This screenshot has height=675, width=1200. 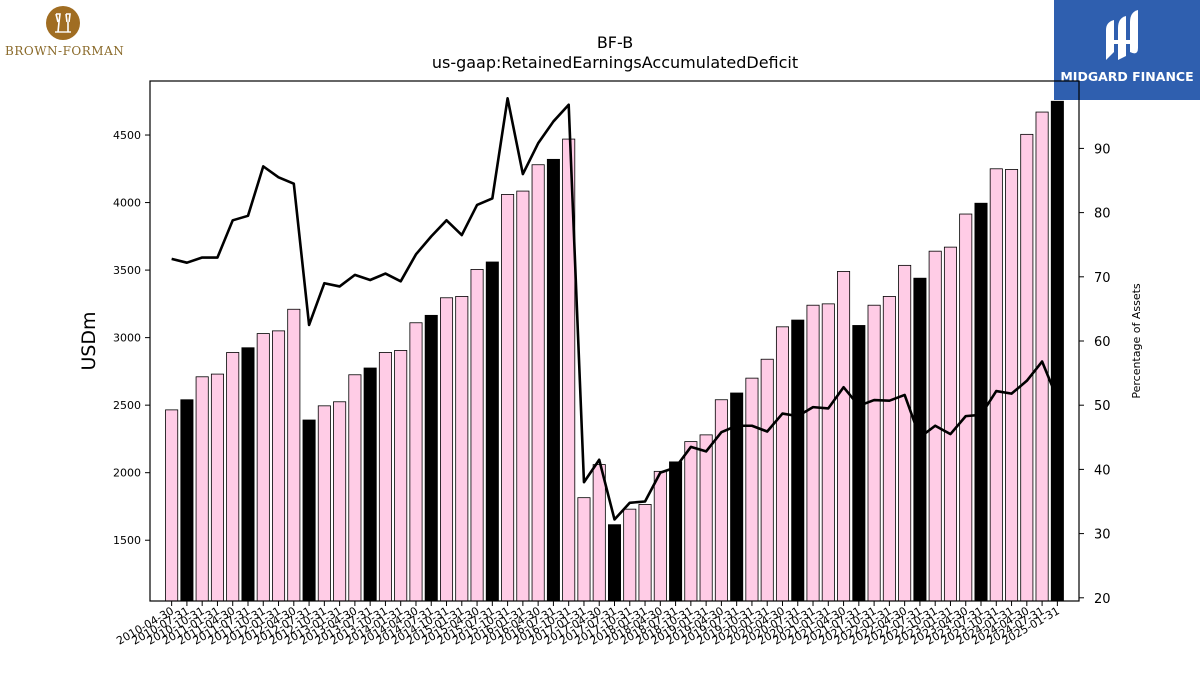 I want to click on y-tick-label: 4000, so click(x=127, y=203).